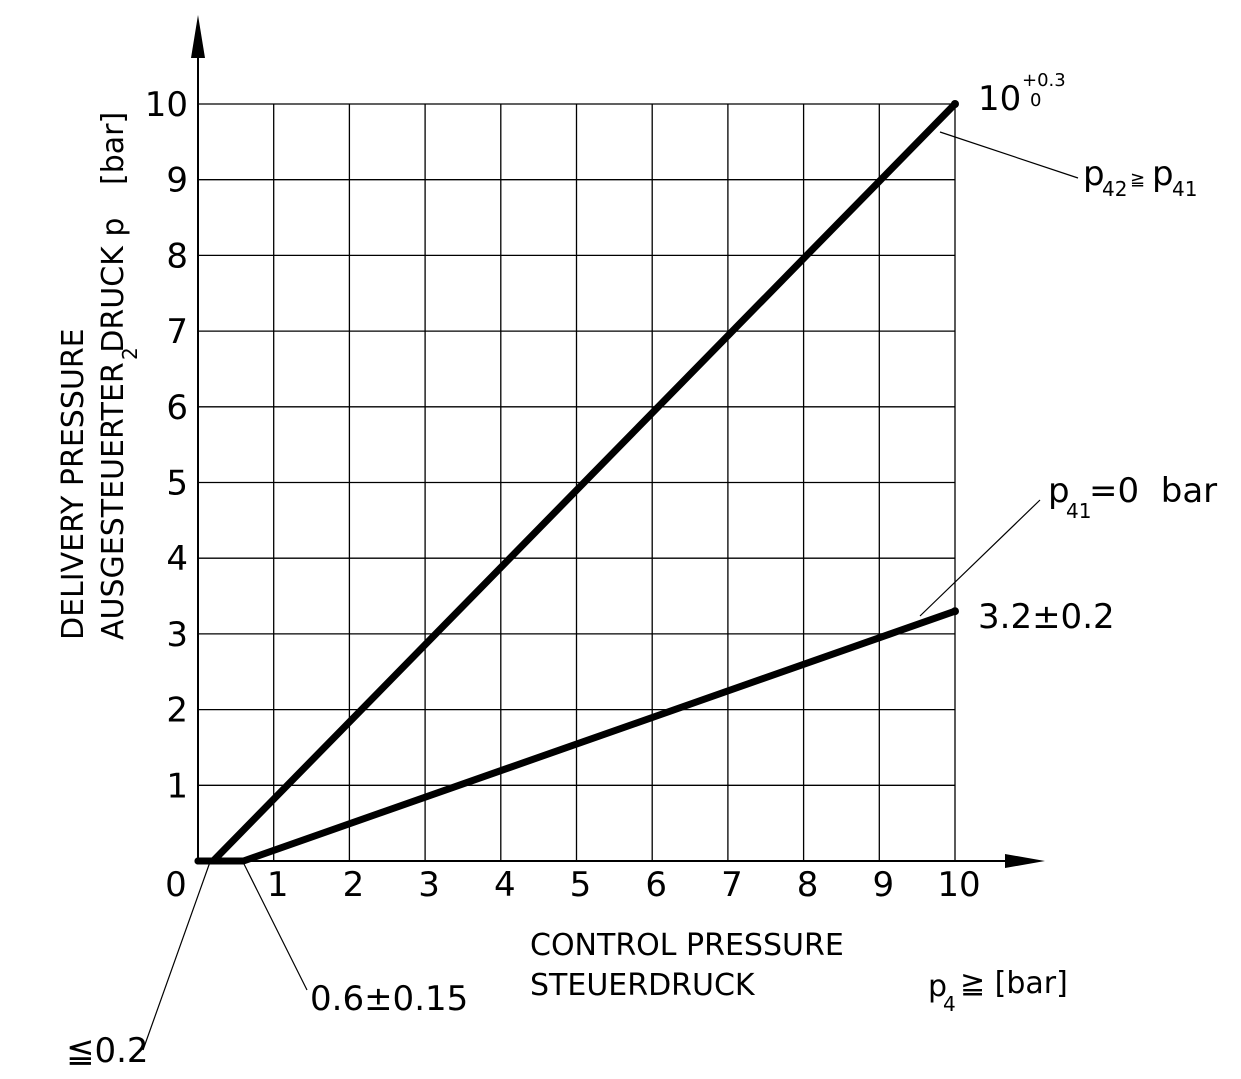 This screenshot has width=1241, height=1079. What do you see at coordinates (581, 885) in the screenshot?
I see `x-tick-label: 5` at bounding box center [581, 885].